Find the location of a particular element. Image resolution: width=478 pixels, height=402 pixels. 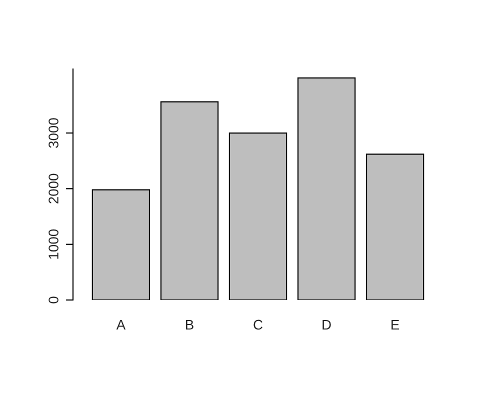

y-tick-label: 2000 is located at coordinates (53, 189).